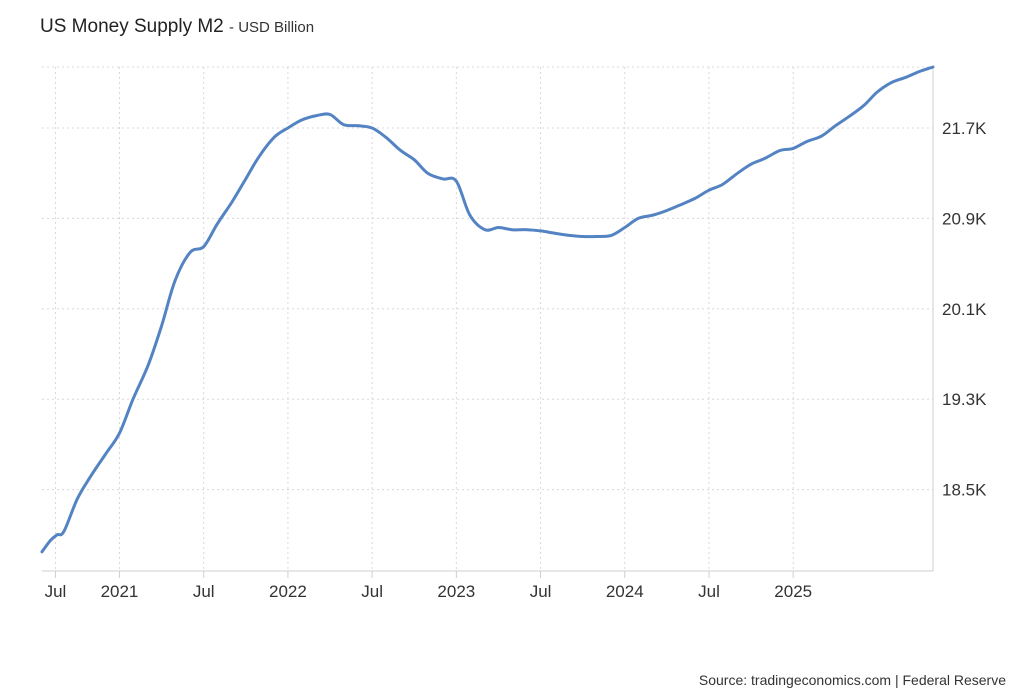 The image size is (1024, 700). What do you see at coordinates (288, 591) in the screenshot?
I see `x-tick-label: 2022` at bounding box center [288, 591].